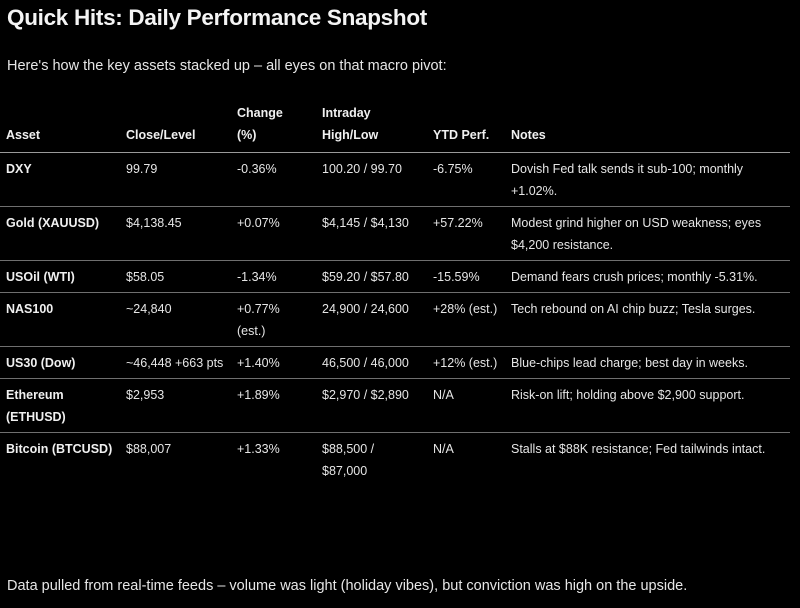 The height and width of the screenshot is (608, 800). What do you see at coordinates (59, 449) in the screenshot?
I see `cell-asset: Bitcoin (BTCUSD)` at bounding box center [59, 449].